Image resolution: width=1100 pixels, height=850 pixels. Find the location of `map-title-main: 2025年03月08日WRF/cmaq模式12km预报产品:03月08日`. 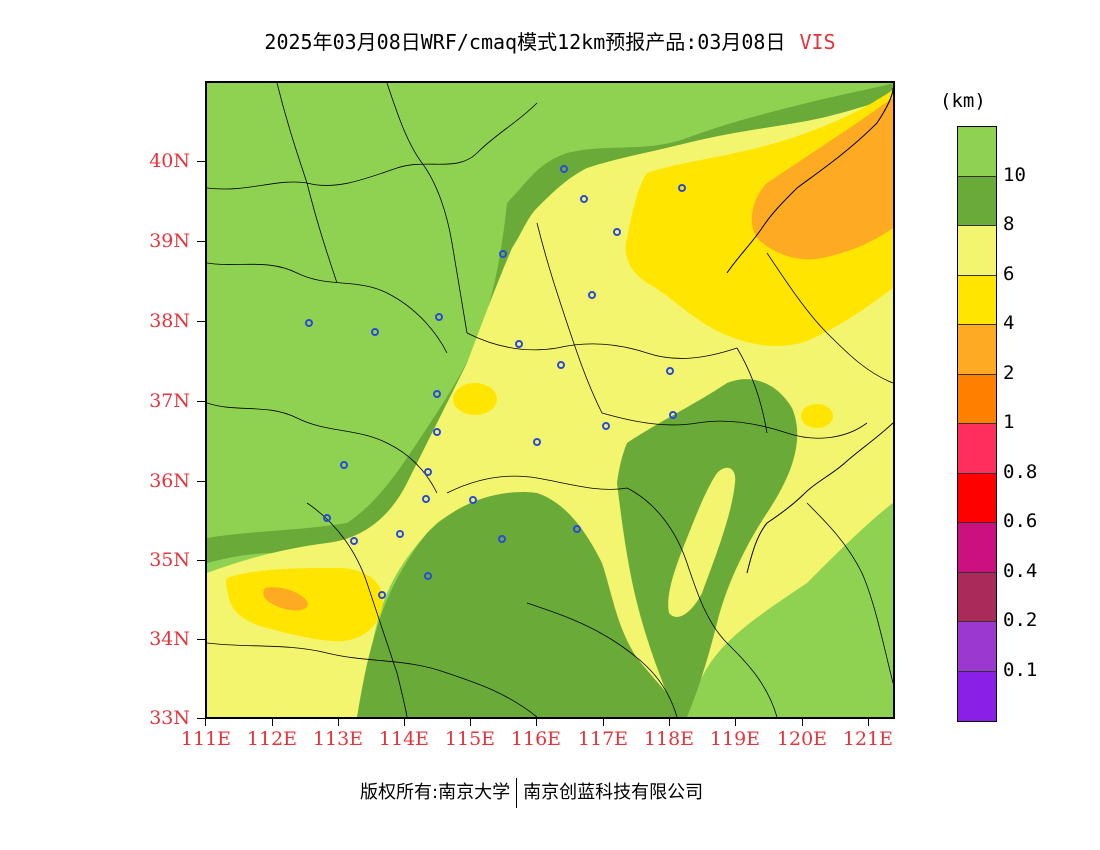

map-title-main: 2025年03月08日WRF/cmaq模式12km预报产品:03月08日 is located at coordinates (525, 42).